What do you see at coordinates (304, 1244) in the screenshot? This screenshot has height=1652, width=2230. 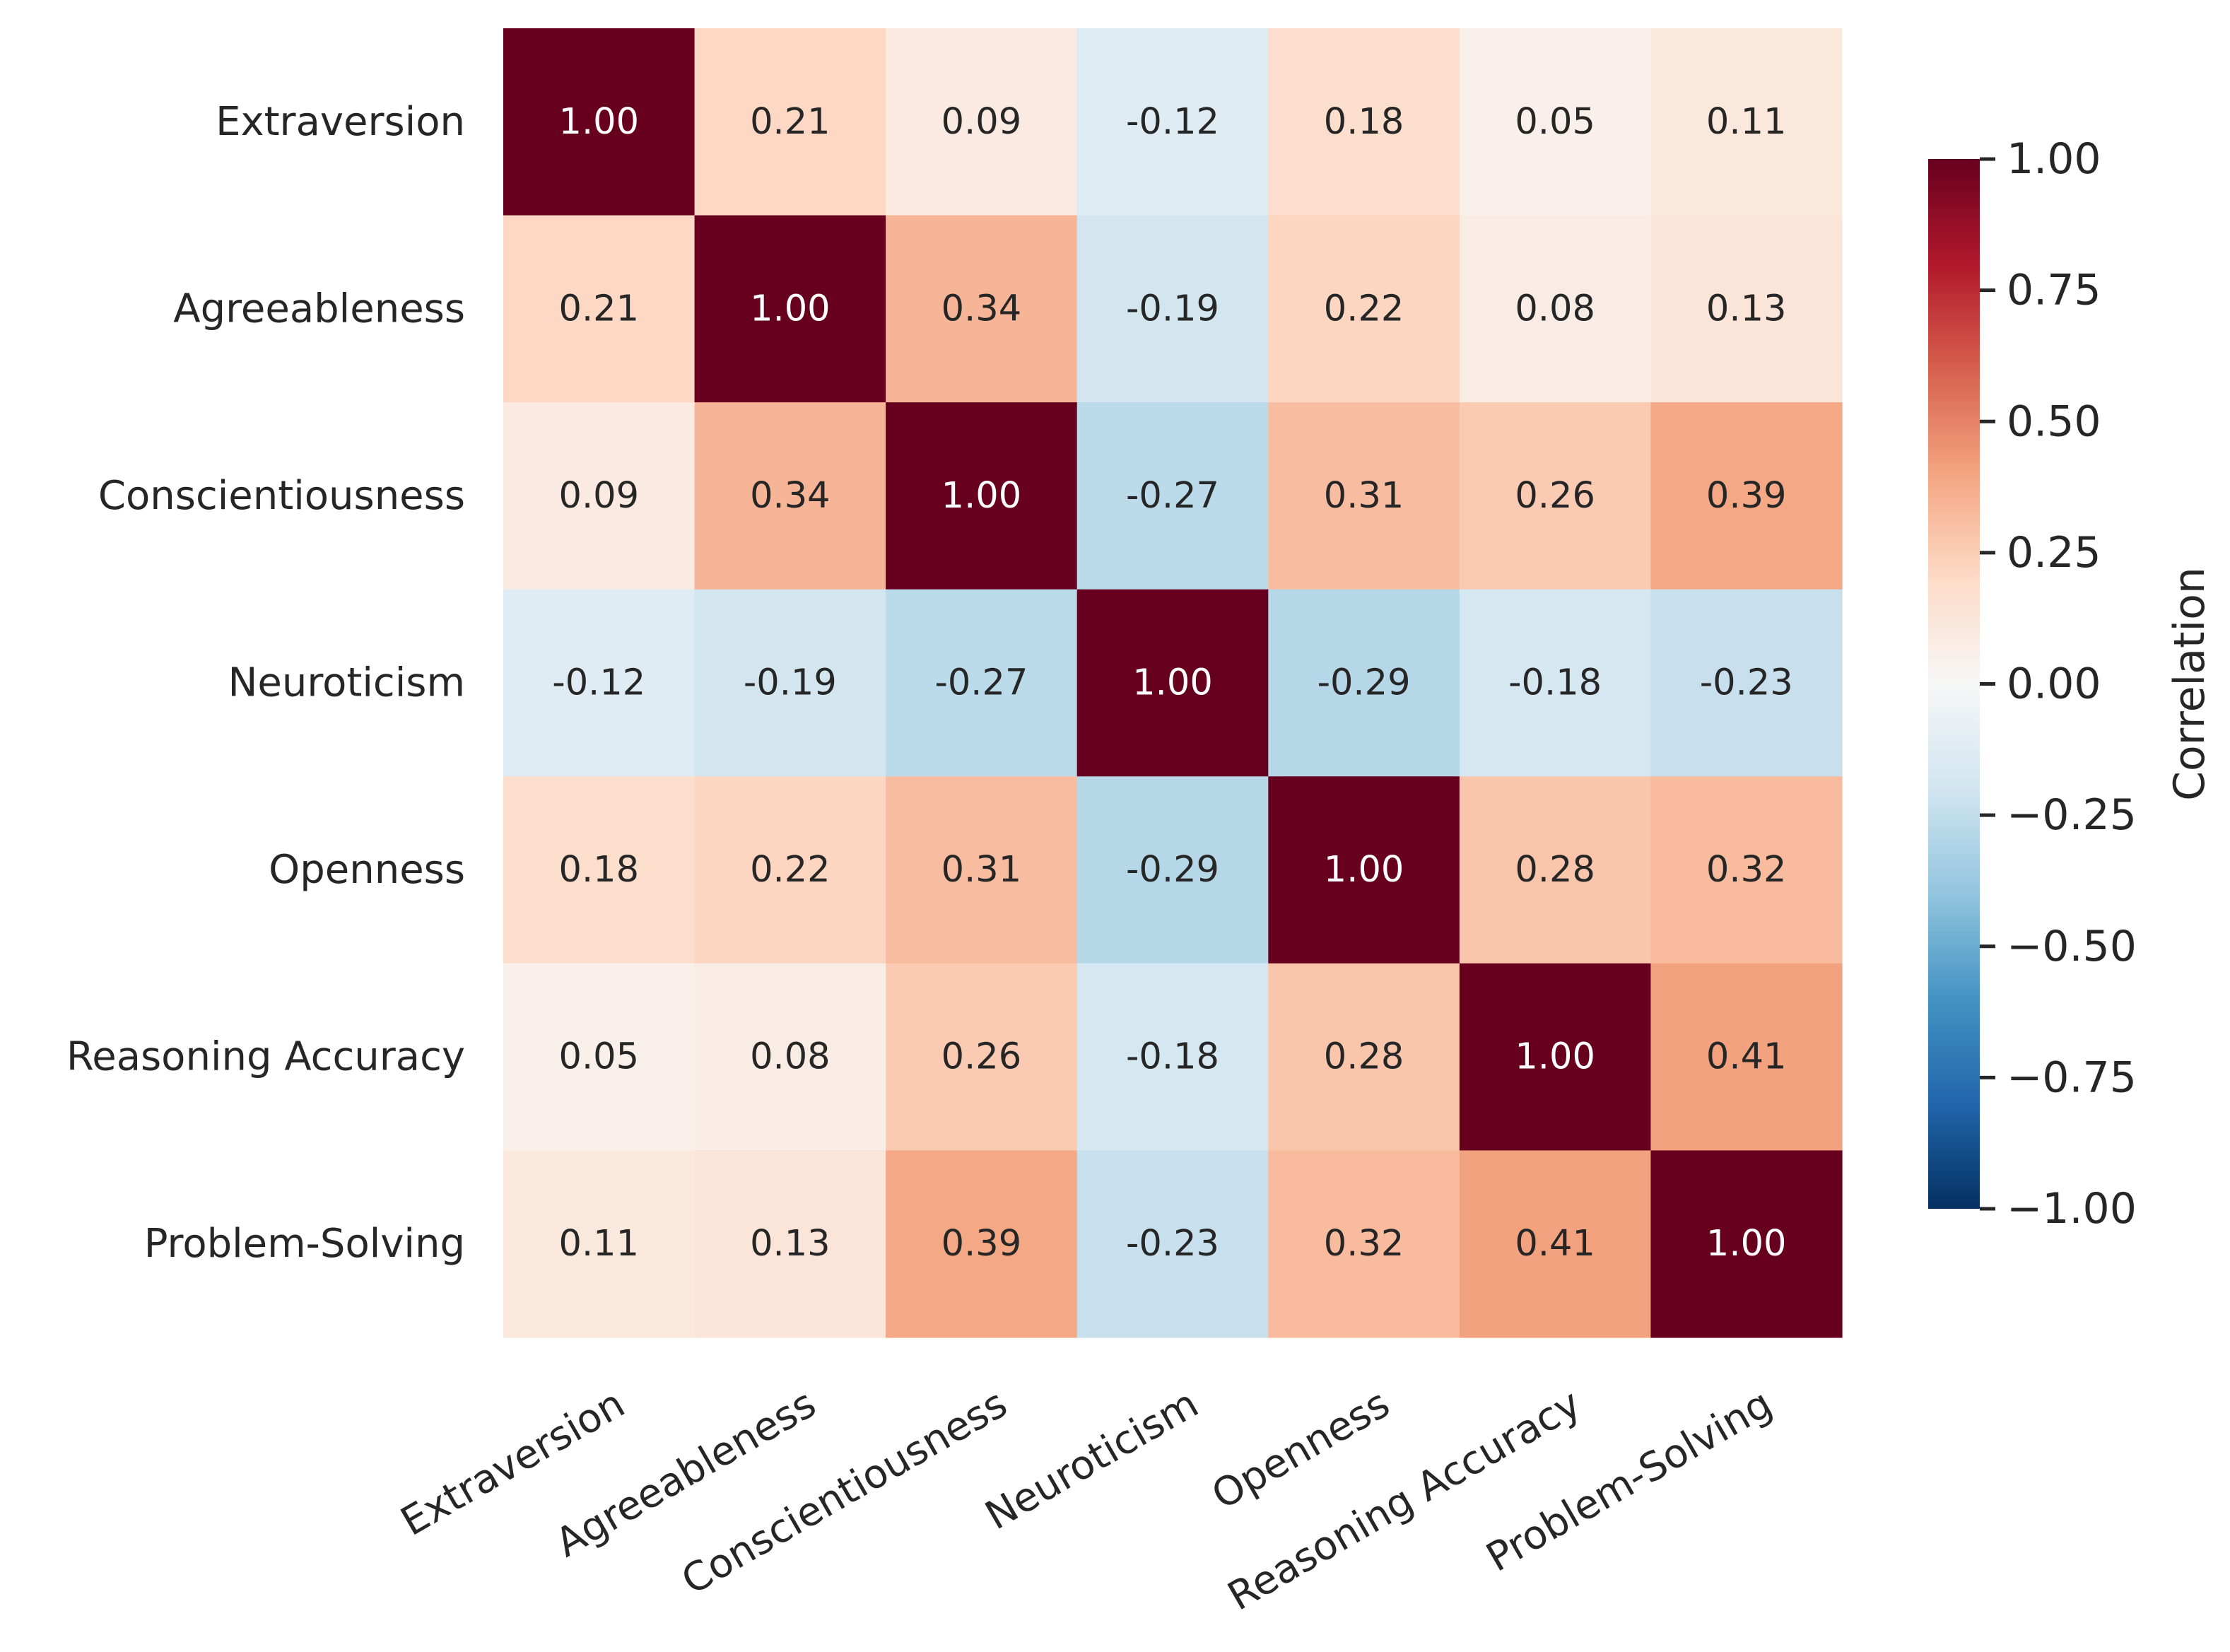 I see `row-label: Problem-Solving` at bounding box center [304, 1244].